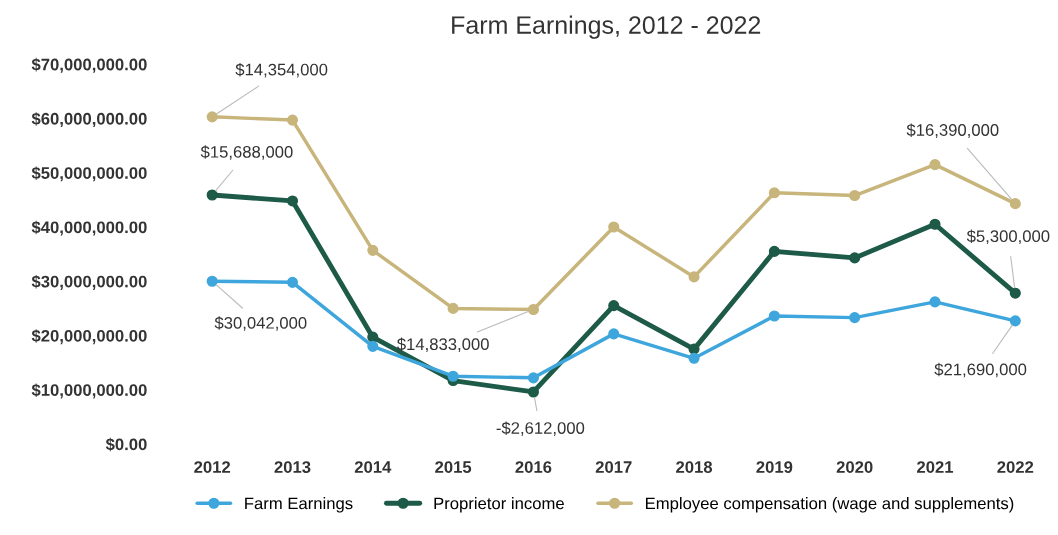  What do you see at coordinates (499, 505) in the screenshot?
I see `legend-label: Proprietor income` at bounding box center [499, 505].